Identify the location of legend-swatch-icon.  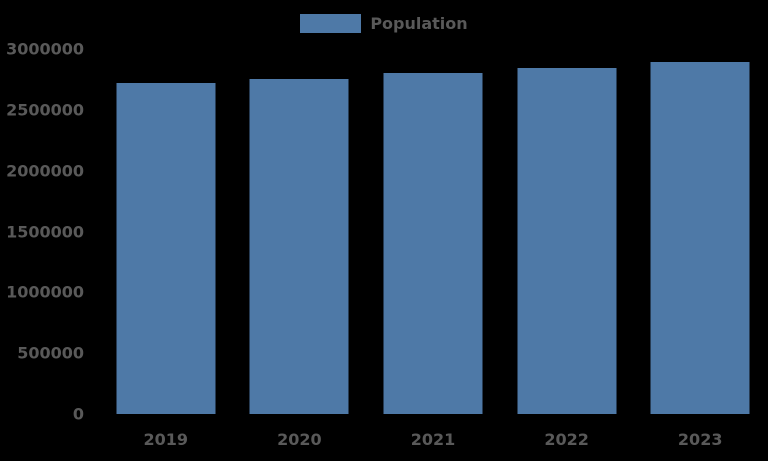
(331, 23).